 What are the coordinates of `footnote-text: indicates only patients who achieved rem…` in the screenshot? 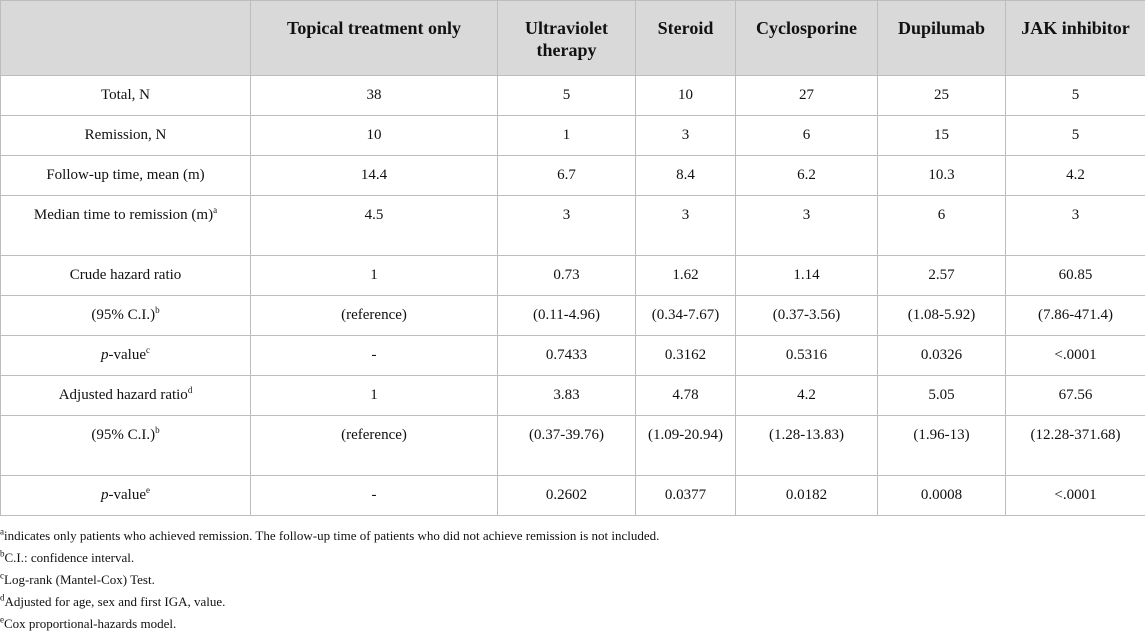 It's located at (331, 535).